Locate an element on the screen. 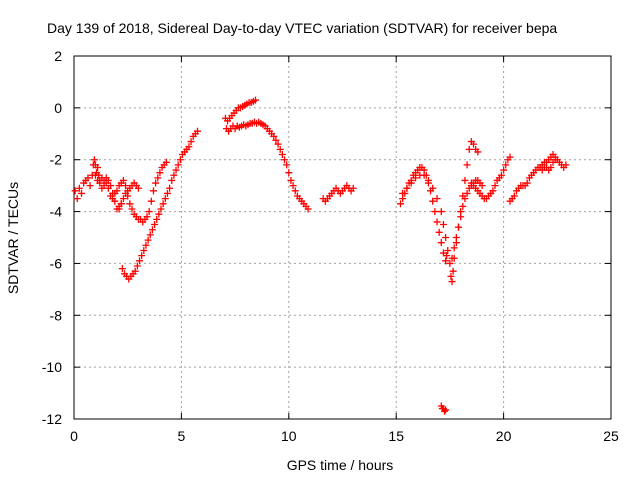  x-tick-label: 5 is located at coordinates (182, 436).